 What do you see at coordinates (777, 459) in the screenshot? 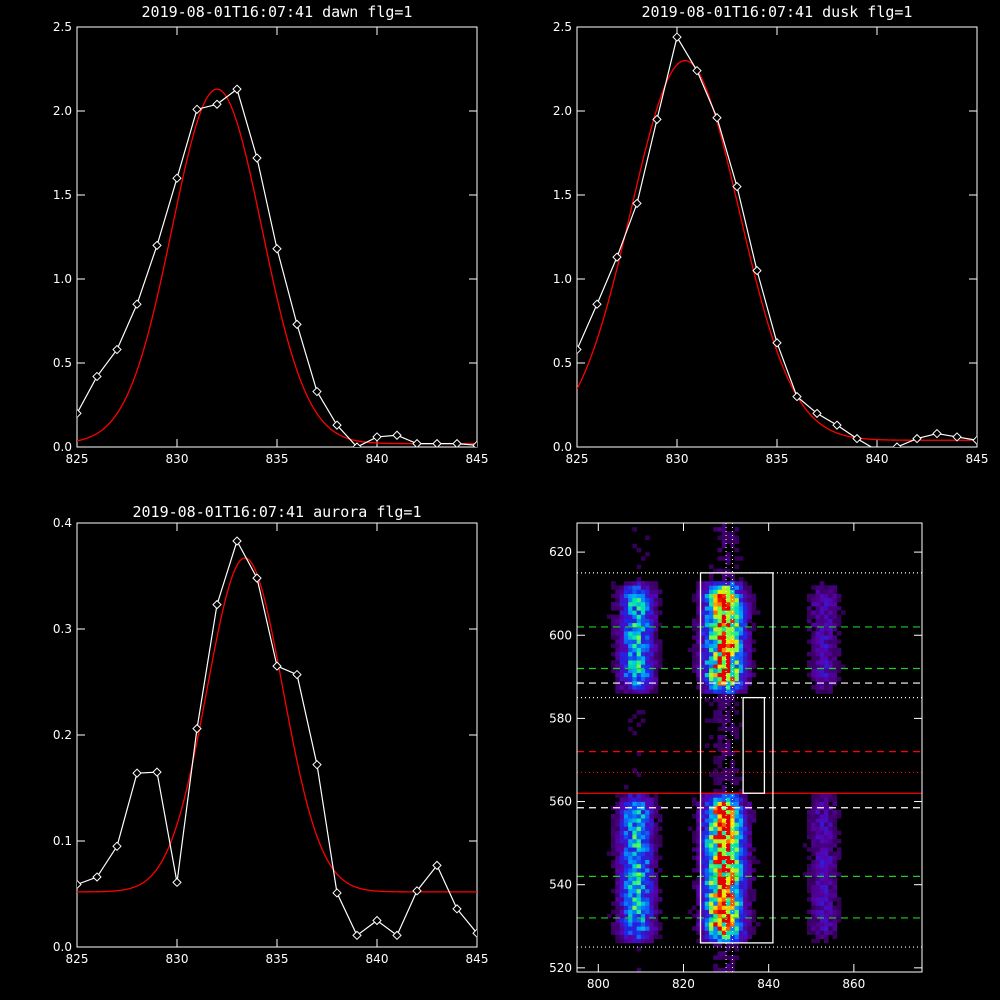
I see `x-tick-label: 835` at bounding box center [777, 459].